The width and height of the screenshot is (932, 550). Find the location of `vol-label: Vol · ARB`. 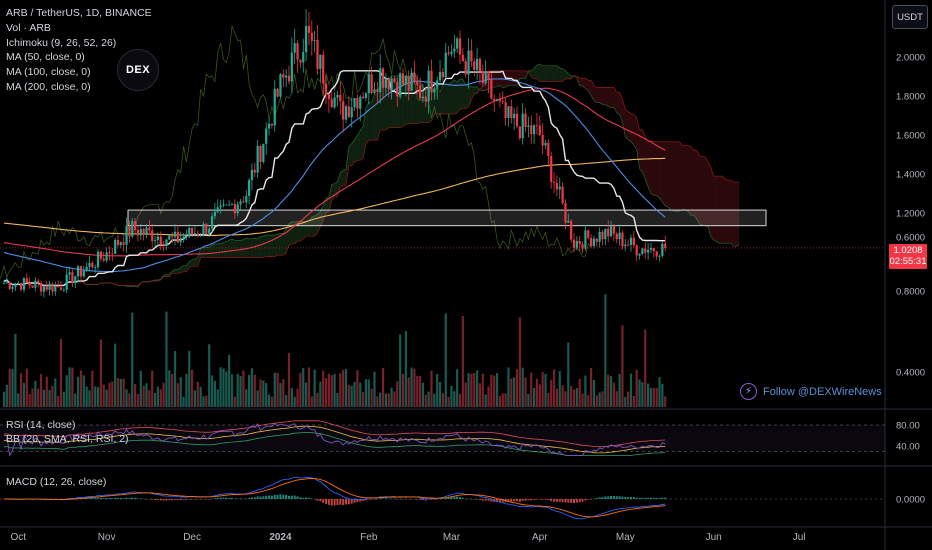

vol-label: Vol · ARB is located at coordinates (28, 27).